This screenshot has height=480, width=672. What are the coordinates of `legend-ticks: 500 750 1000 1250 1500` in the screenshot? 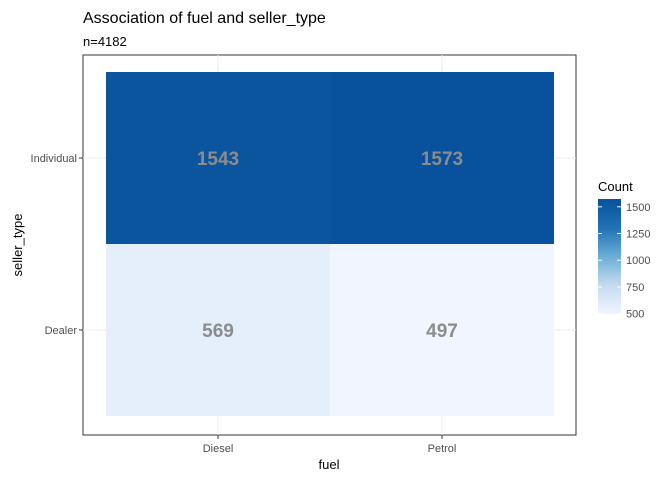 It's located at (624, 261).